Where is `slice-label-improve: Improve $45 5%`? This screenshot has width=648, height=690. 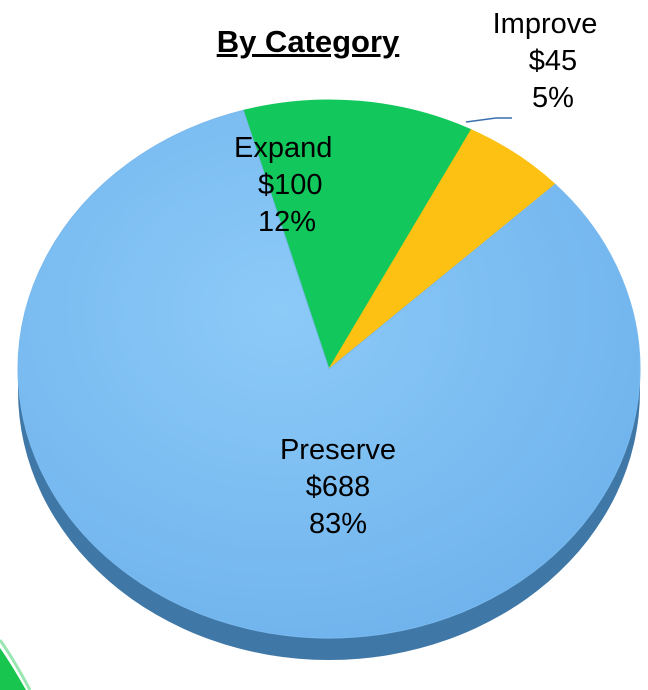
slice-label-improve: Improve $45 5% is located at coordinates (545, 61).